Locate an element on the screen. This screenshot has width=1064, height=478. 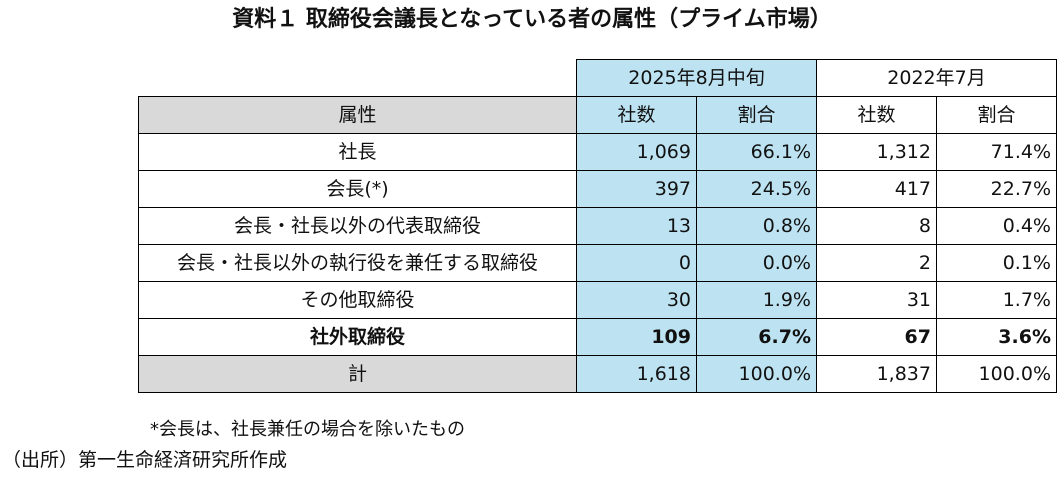
ratio-2025: 1.9% is located at coordinates (756, 300).